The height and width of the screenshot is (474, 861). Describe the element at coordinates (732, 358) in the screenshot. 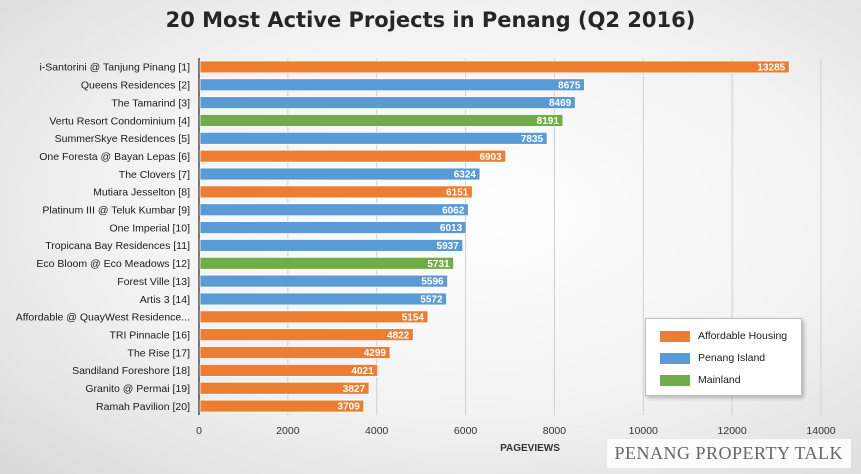

I see `legend-label-island: Penang Island` at that location.